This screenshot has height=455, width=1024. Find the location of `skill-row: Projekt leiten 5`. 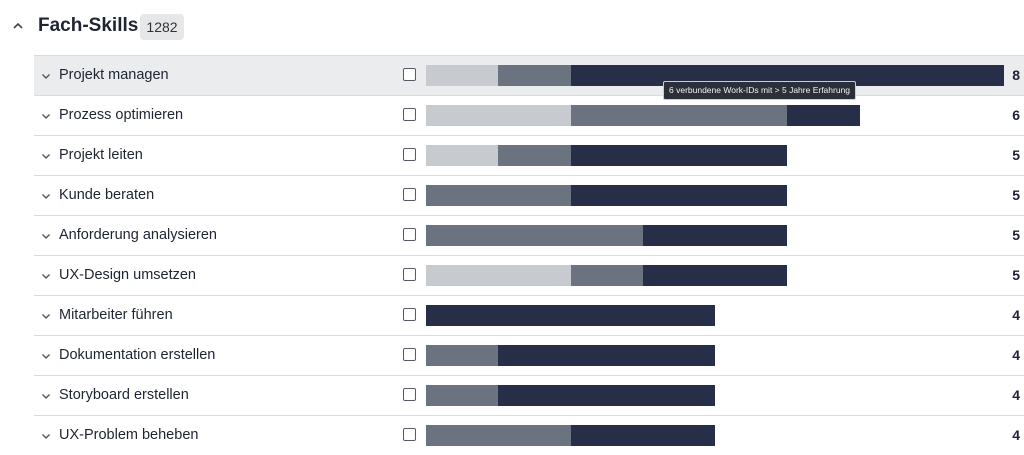

skill-row: Projekt leiten 5 is located at coordinates (529, 155).